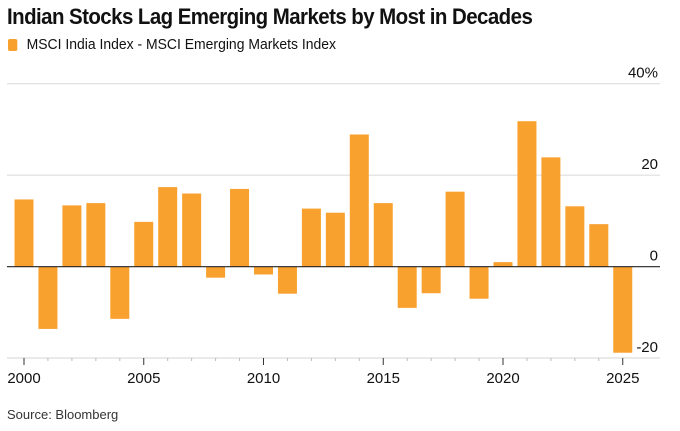 This screenshot has width=680, height=431. What do you see at coordinates (168, 227) in the screenshot?
I see `bar-2006` at bounding box center [168, 227].